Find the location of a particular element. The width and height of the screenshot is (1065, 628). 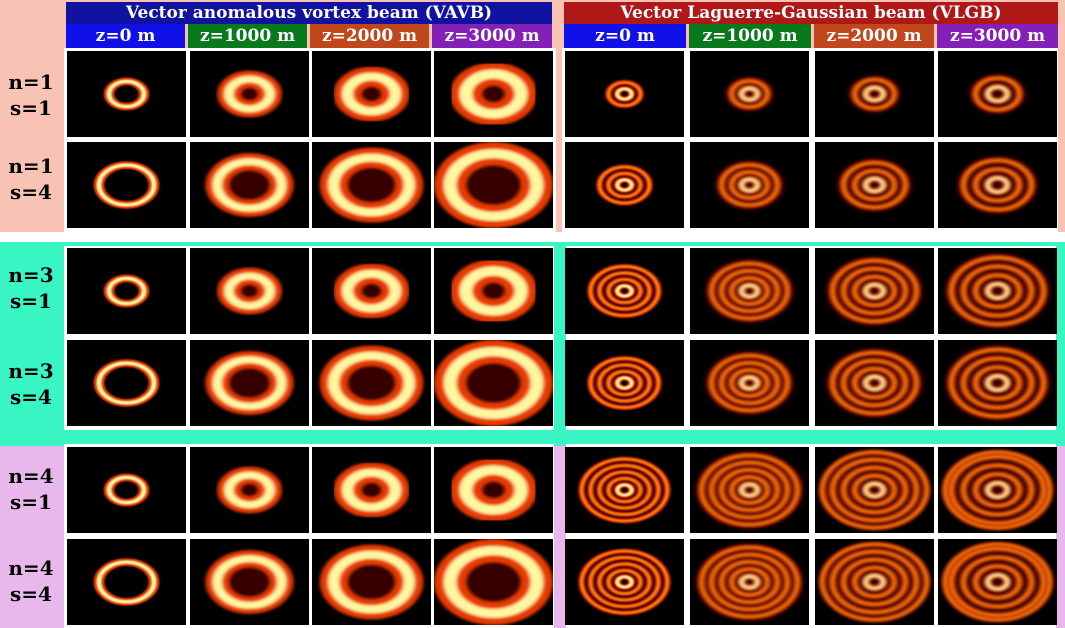

beam-image-vavb-n1-s1-z2000 is located at coordinates (371, 94).